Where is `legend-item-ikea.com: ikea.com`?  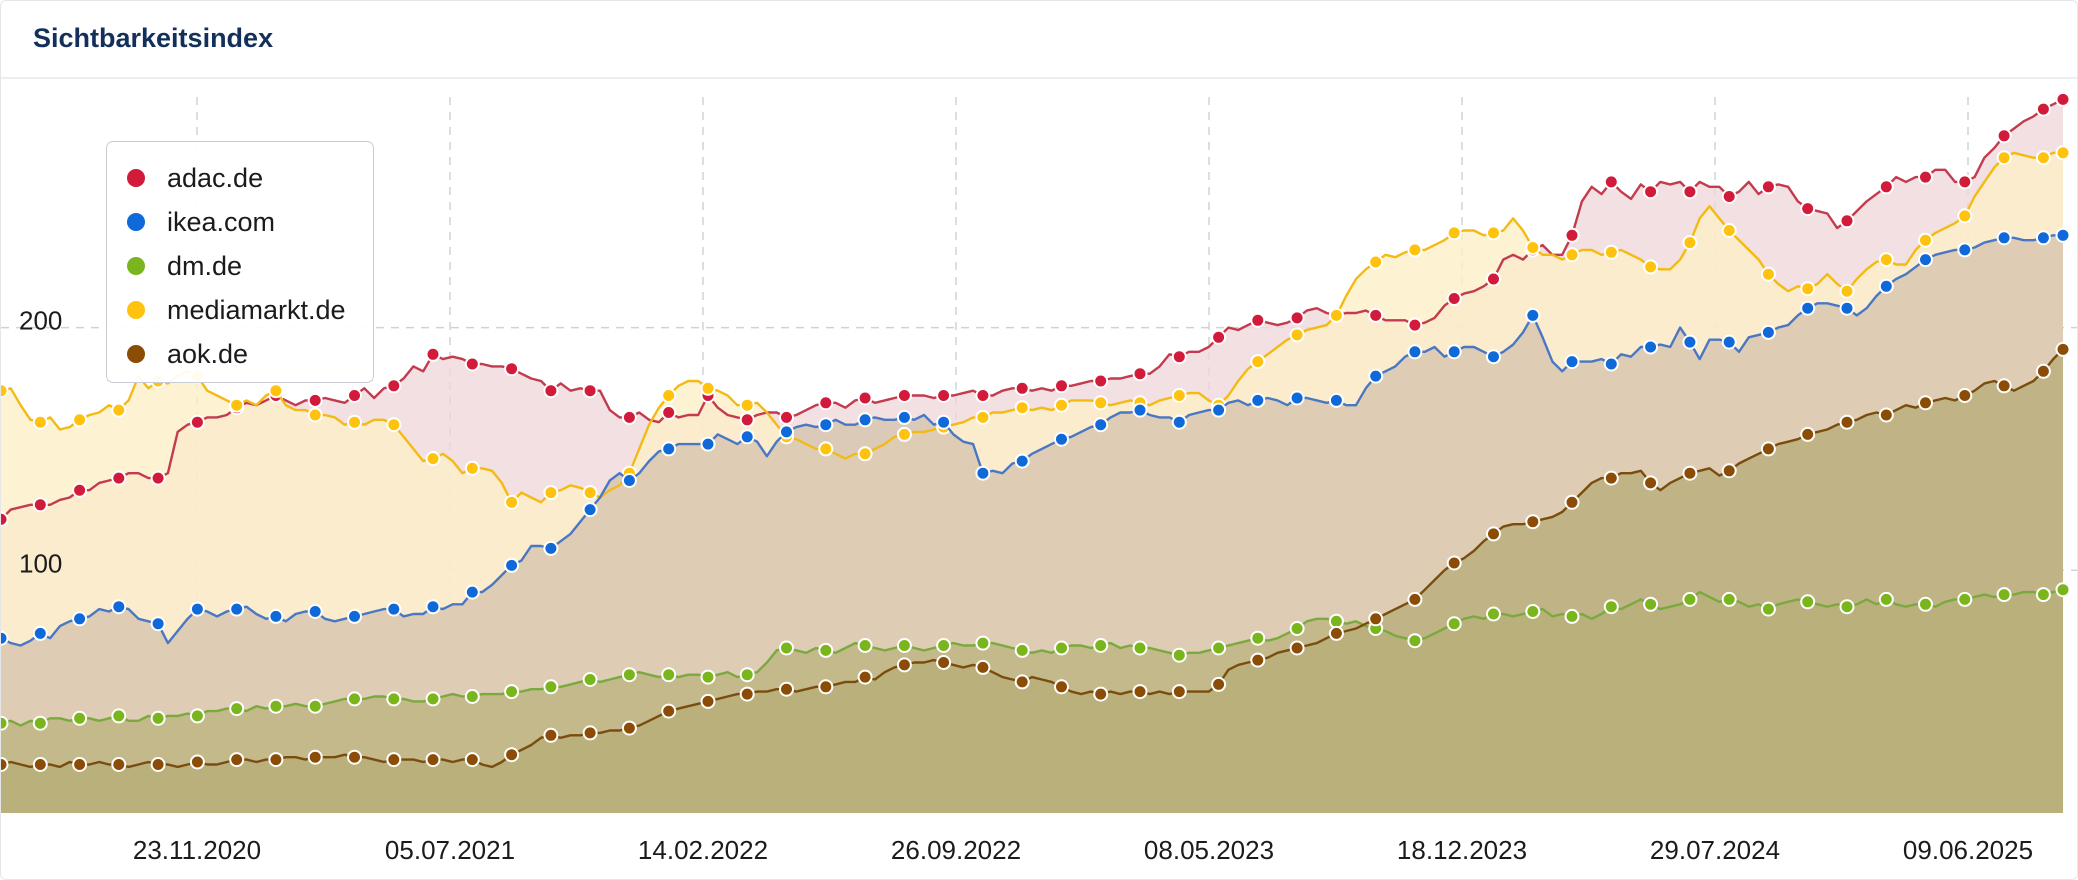 legend-item-ikea.com: ikea.com is located at coordinates (240, 222).